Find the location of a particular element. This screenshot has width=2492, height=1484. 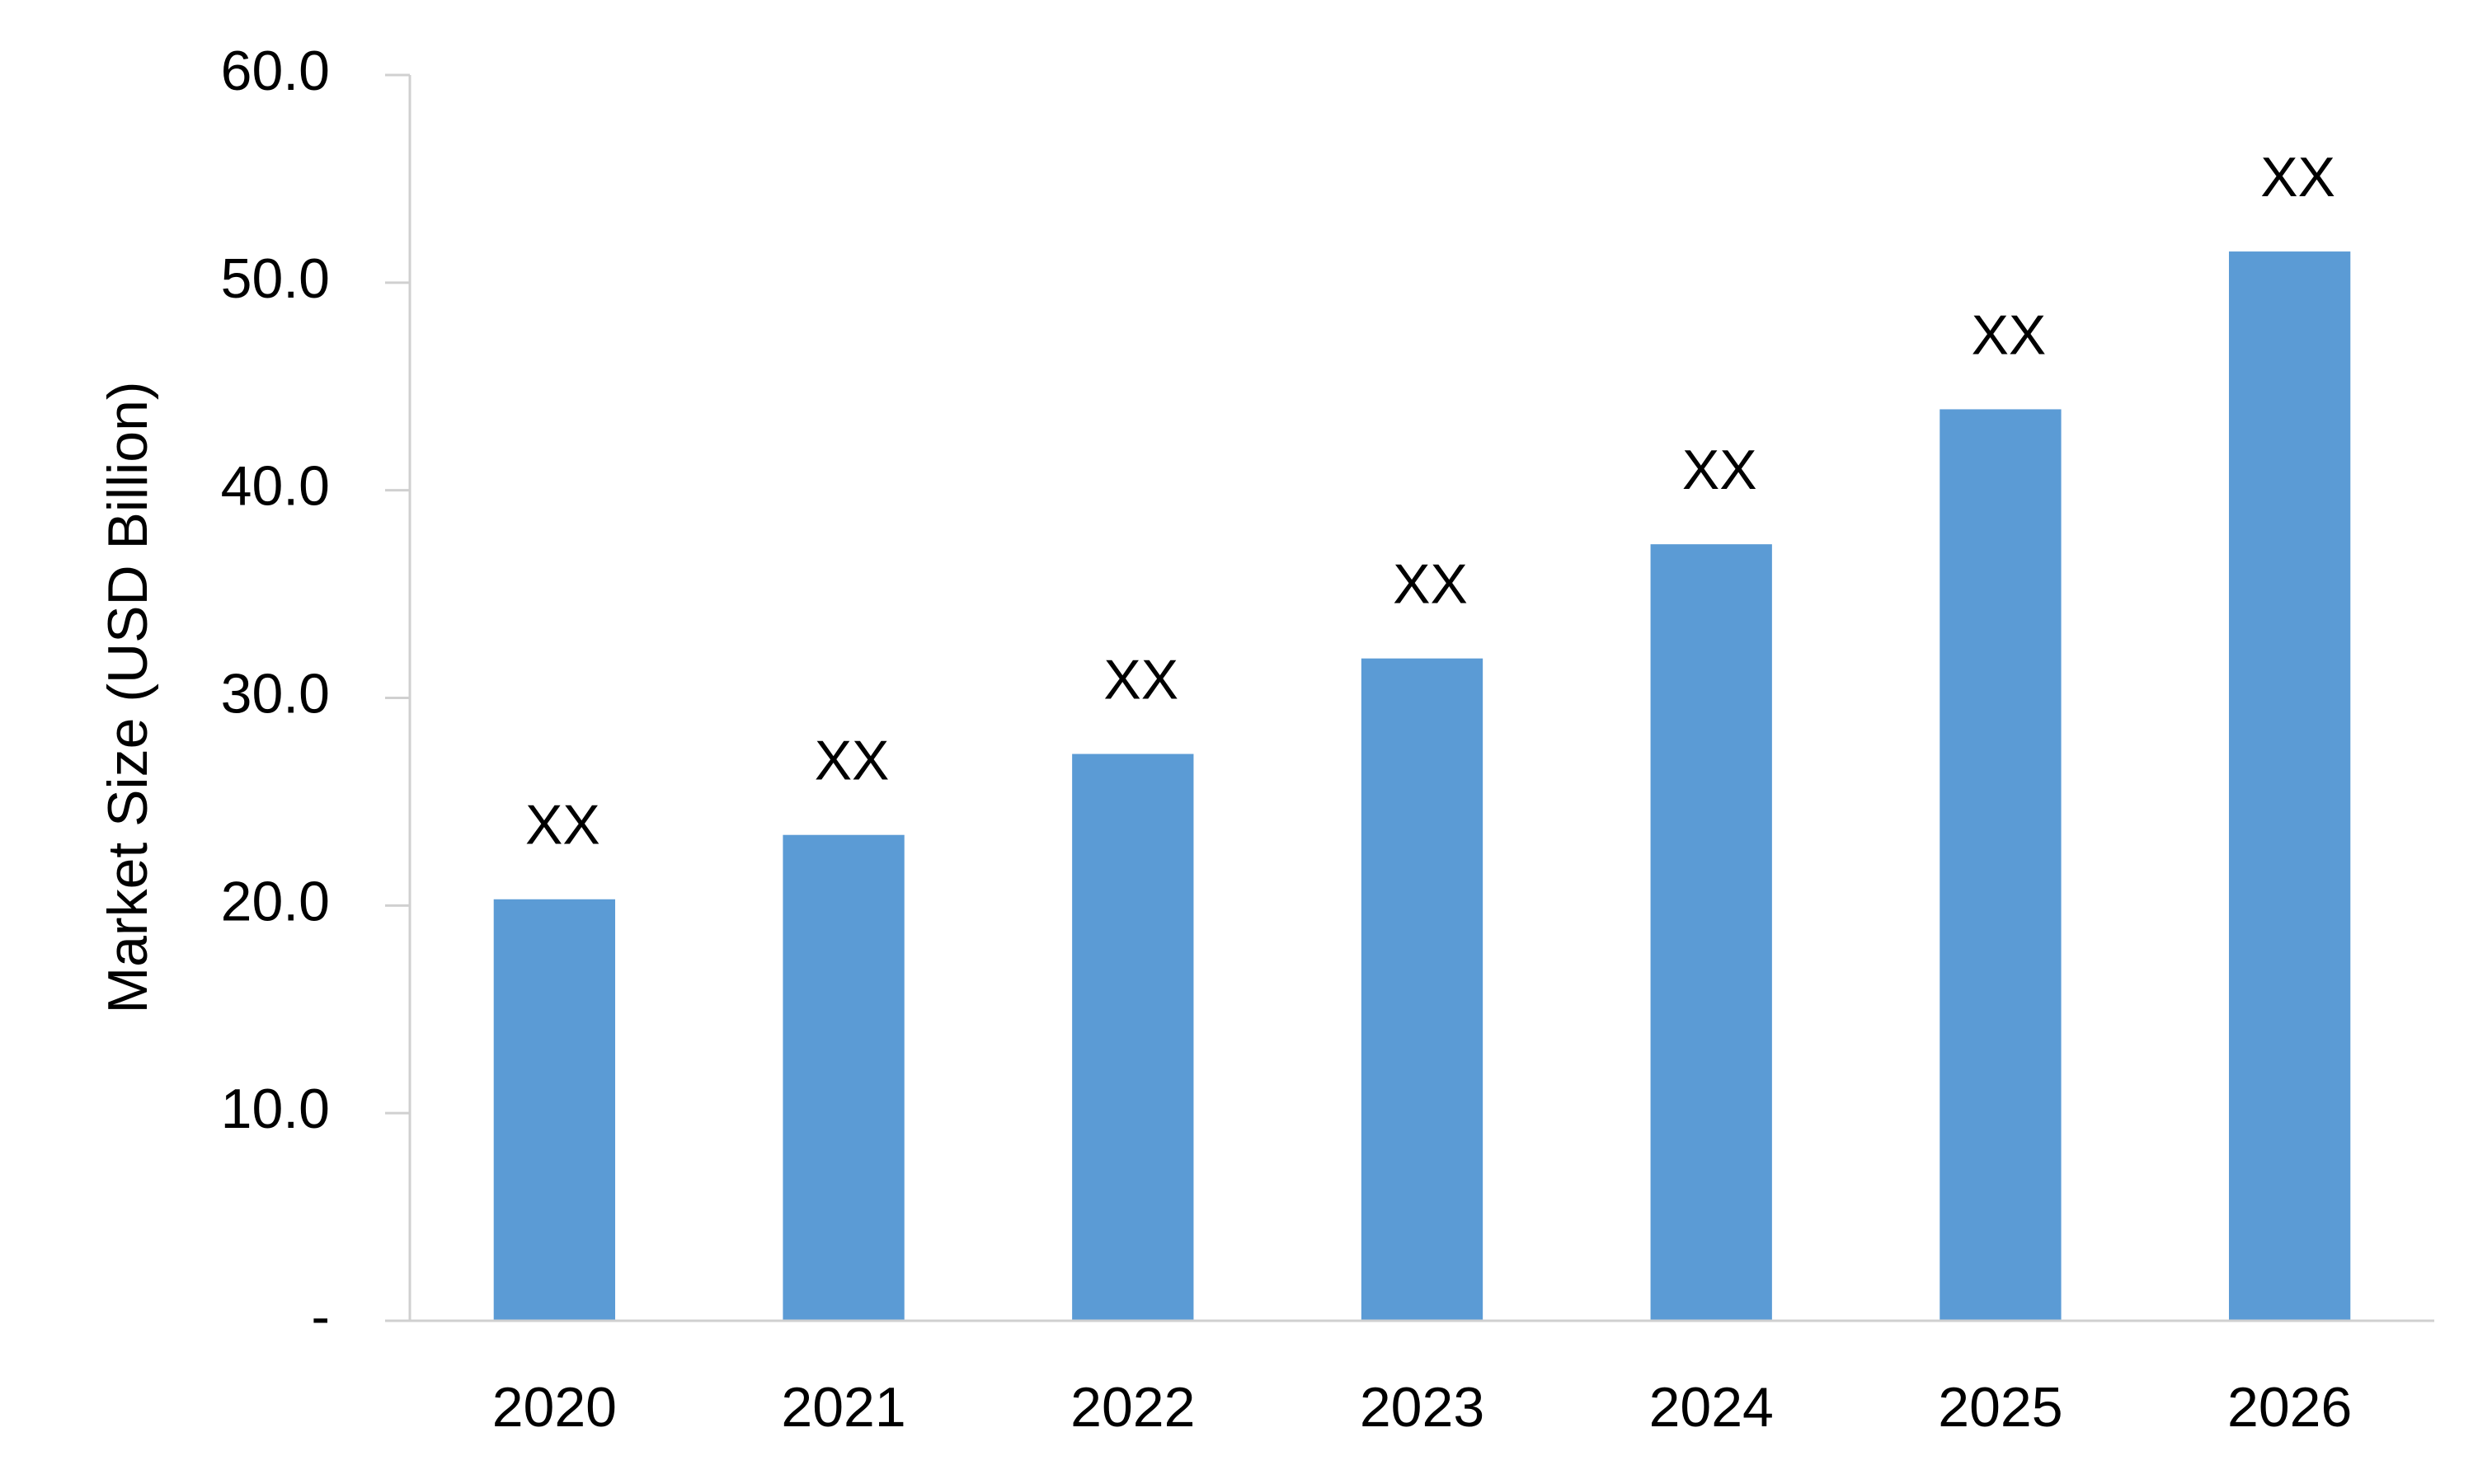

y-tick-label: 40.0 is located at coordinates (276, 486).